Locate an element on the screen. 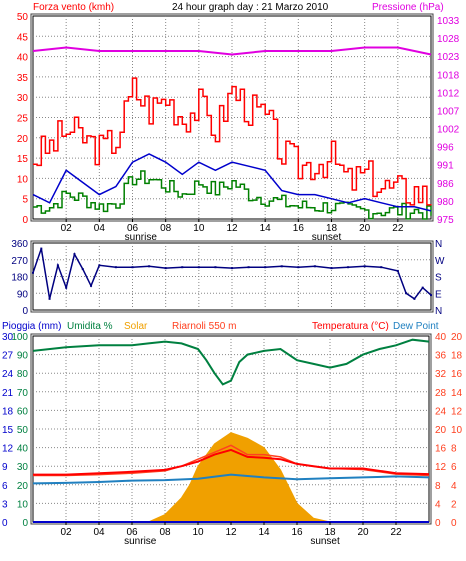 This screenshot has height=561, width=466. pressure-tick-label: 1033 is located at coordinates (448, 21).